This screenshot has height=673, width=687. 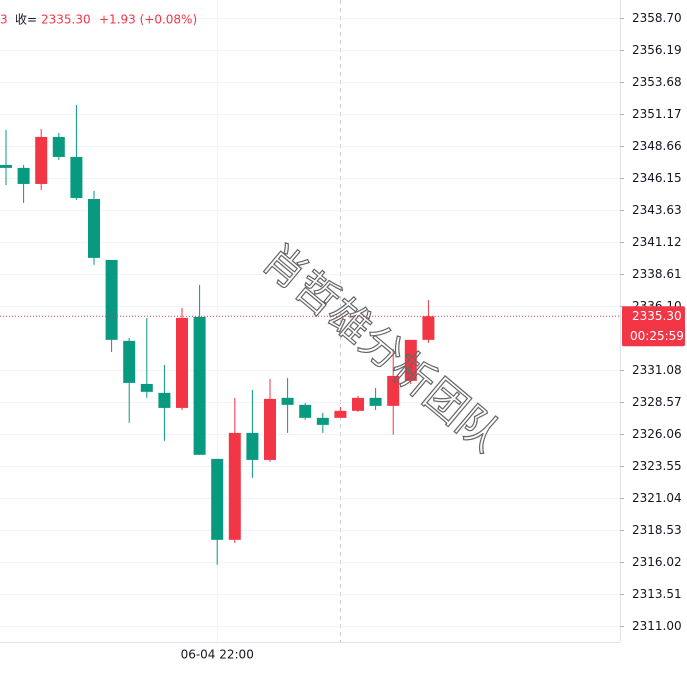 I want to click on price-label: 2335.30, so click(x=657, y=316).